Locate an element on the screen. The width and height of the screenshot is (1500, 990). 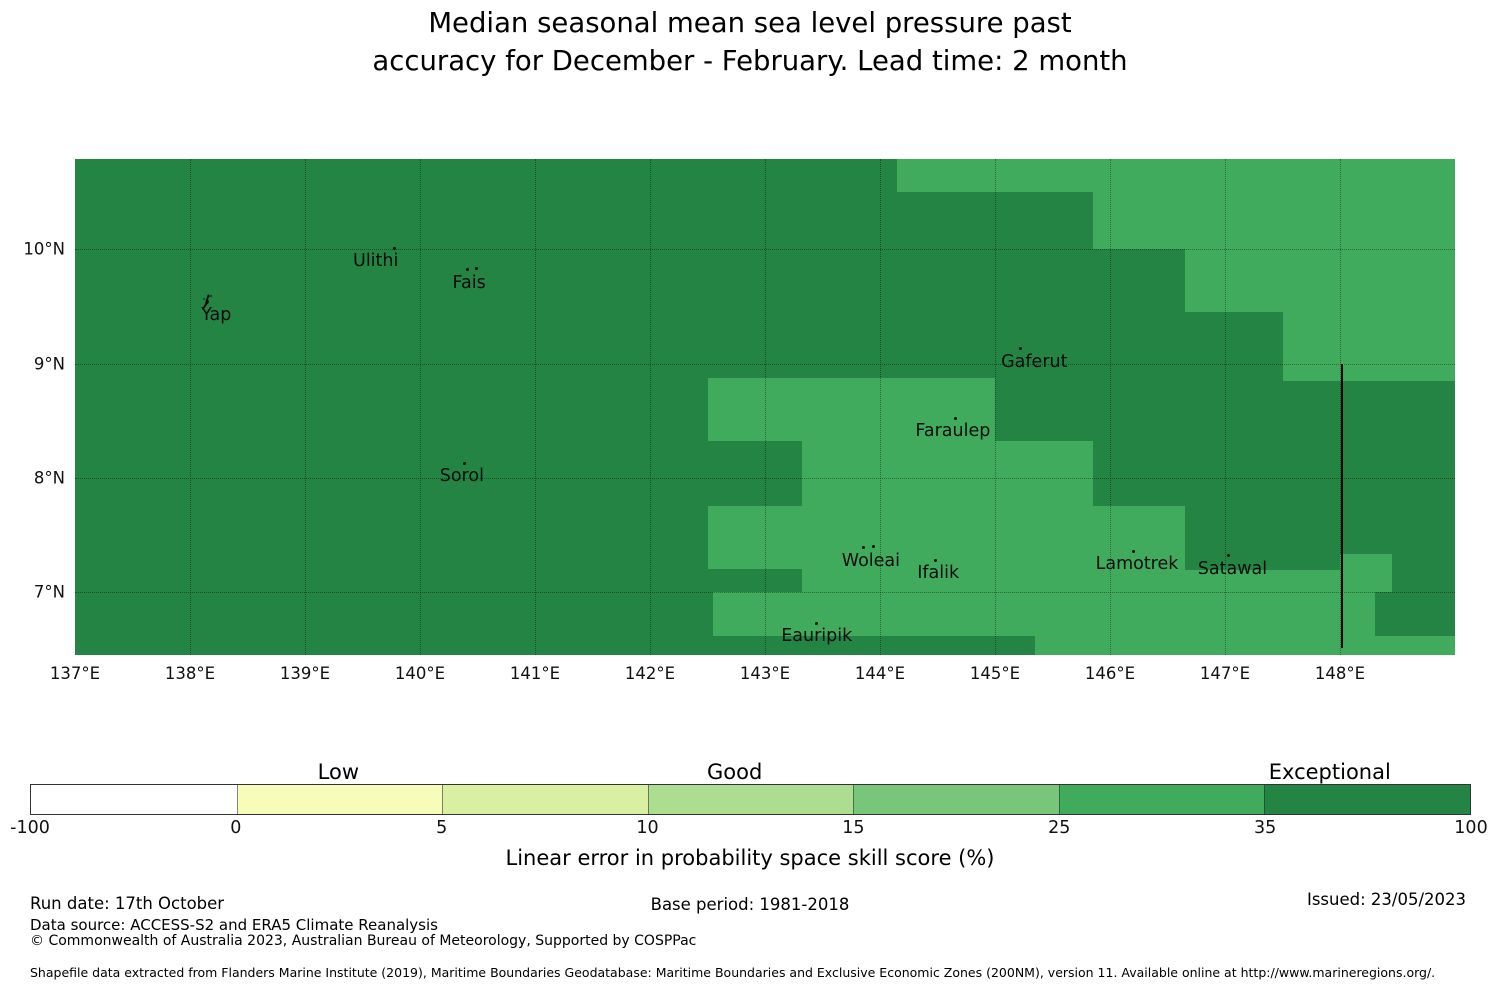
island-outline-yap is located at coordinates (207, 301).